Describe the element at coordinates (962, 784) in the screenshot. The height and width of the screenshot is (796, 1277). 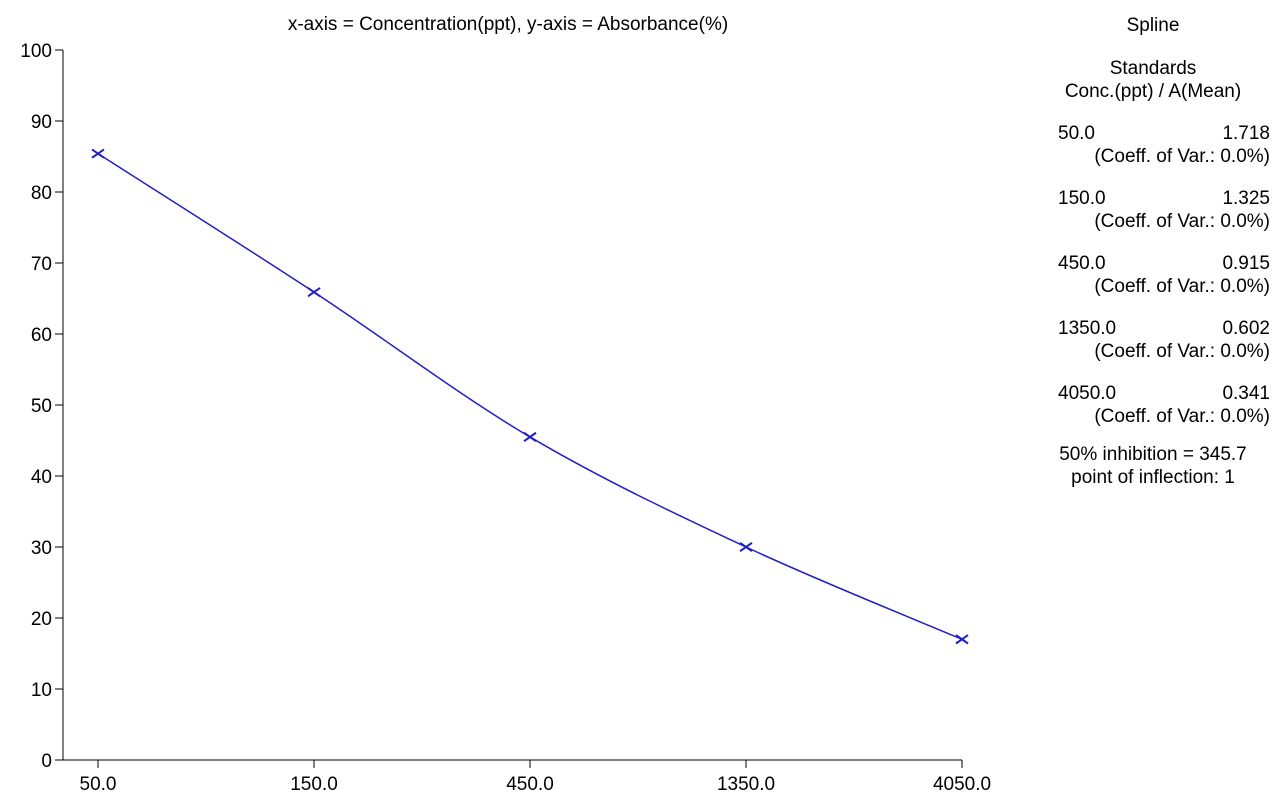
I see `x-tick-label: 4050.0` at that location.